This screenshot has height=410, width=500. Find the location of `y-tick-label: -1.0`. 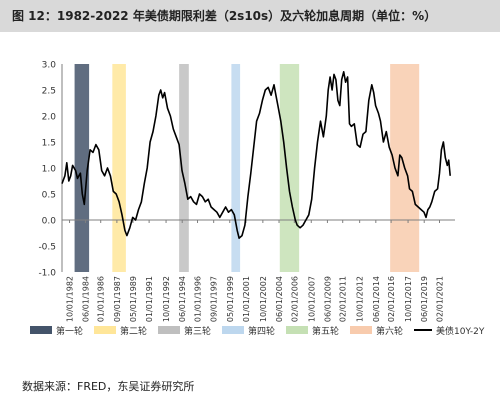

y-tick-label: -1.0 is located at coordinates (47, 274).